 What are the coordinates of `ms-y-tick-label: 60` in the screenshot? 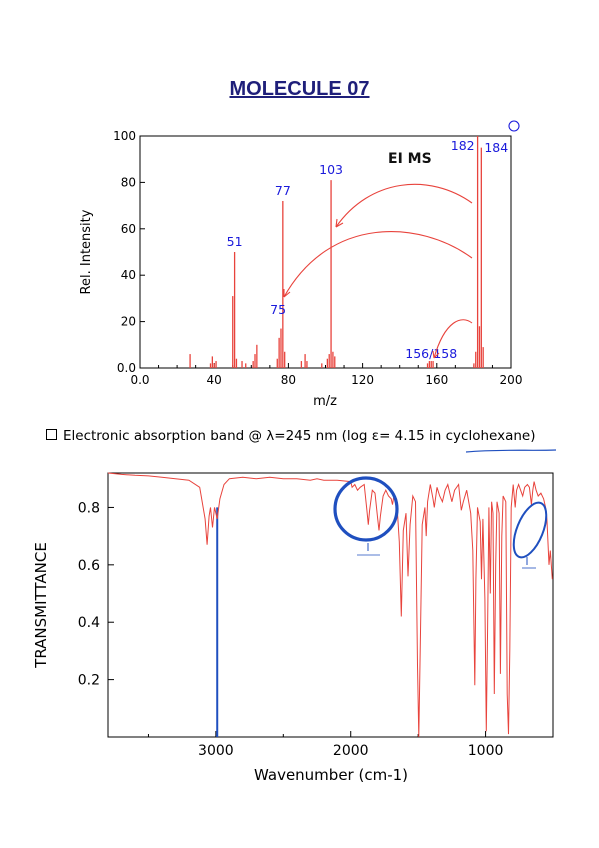 It's located at (128, 229).